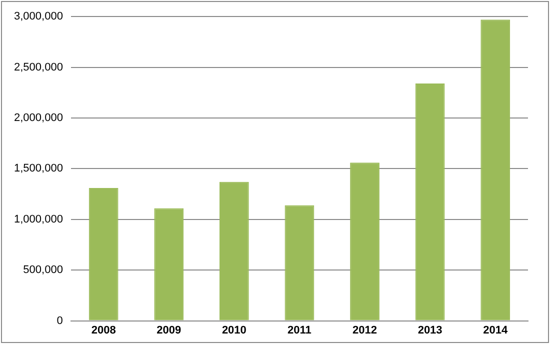 Image resolution: width=550 pixels, height=344 pixels. What do you see at coordinates (169, 330) in the screenshot?
I see `x-tick-label: 2009` at bounding box center [169, 330].